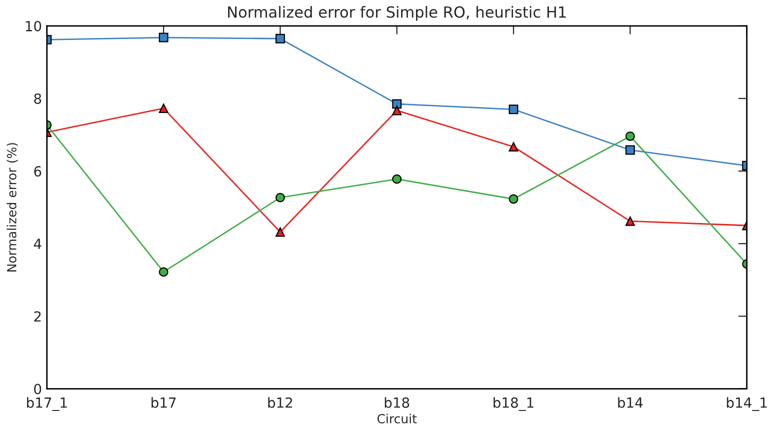 This screenshot has height=432, width=782. I want to click on y-tick-label: 2, so click(37, 316).